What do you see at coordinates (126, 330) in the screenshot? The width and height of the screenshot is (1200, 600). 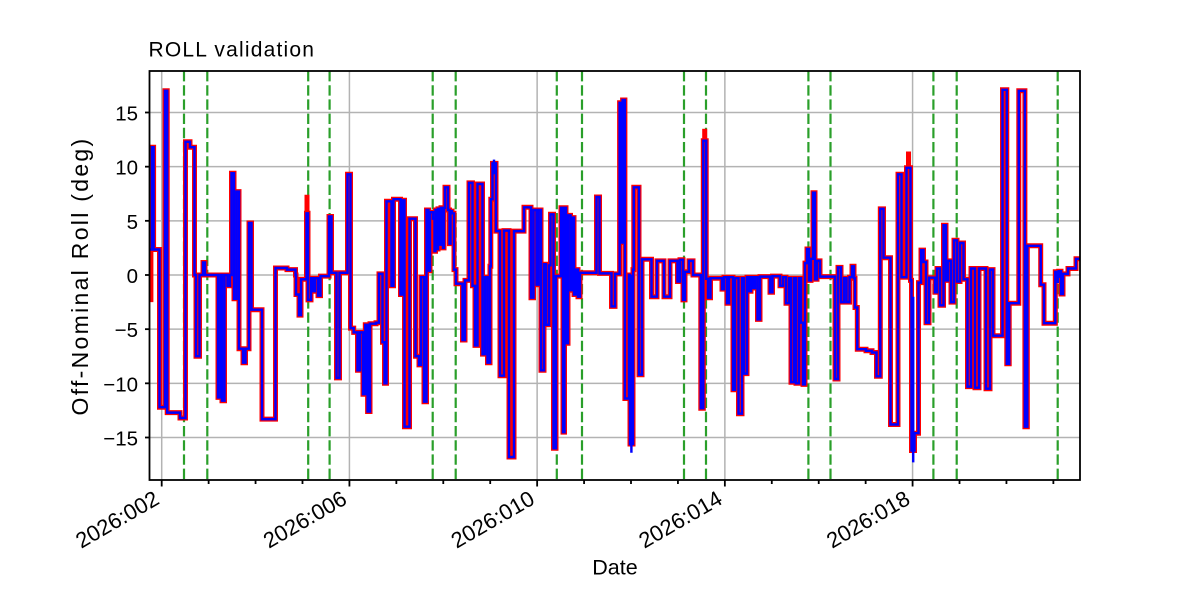 I see `svg-text: −5` at bounding box center [126, 330].